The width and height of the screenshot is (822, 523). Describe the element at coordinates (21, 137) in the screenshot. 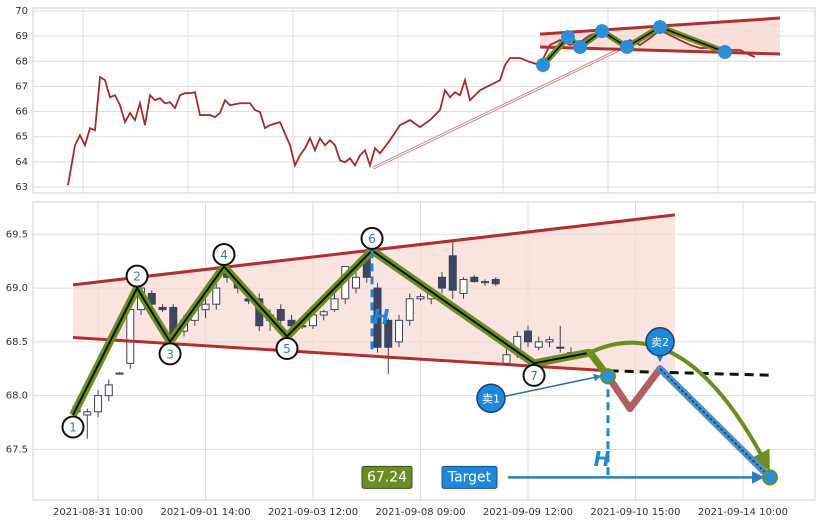

I see `y-tick-label: 65` at that location.